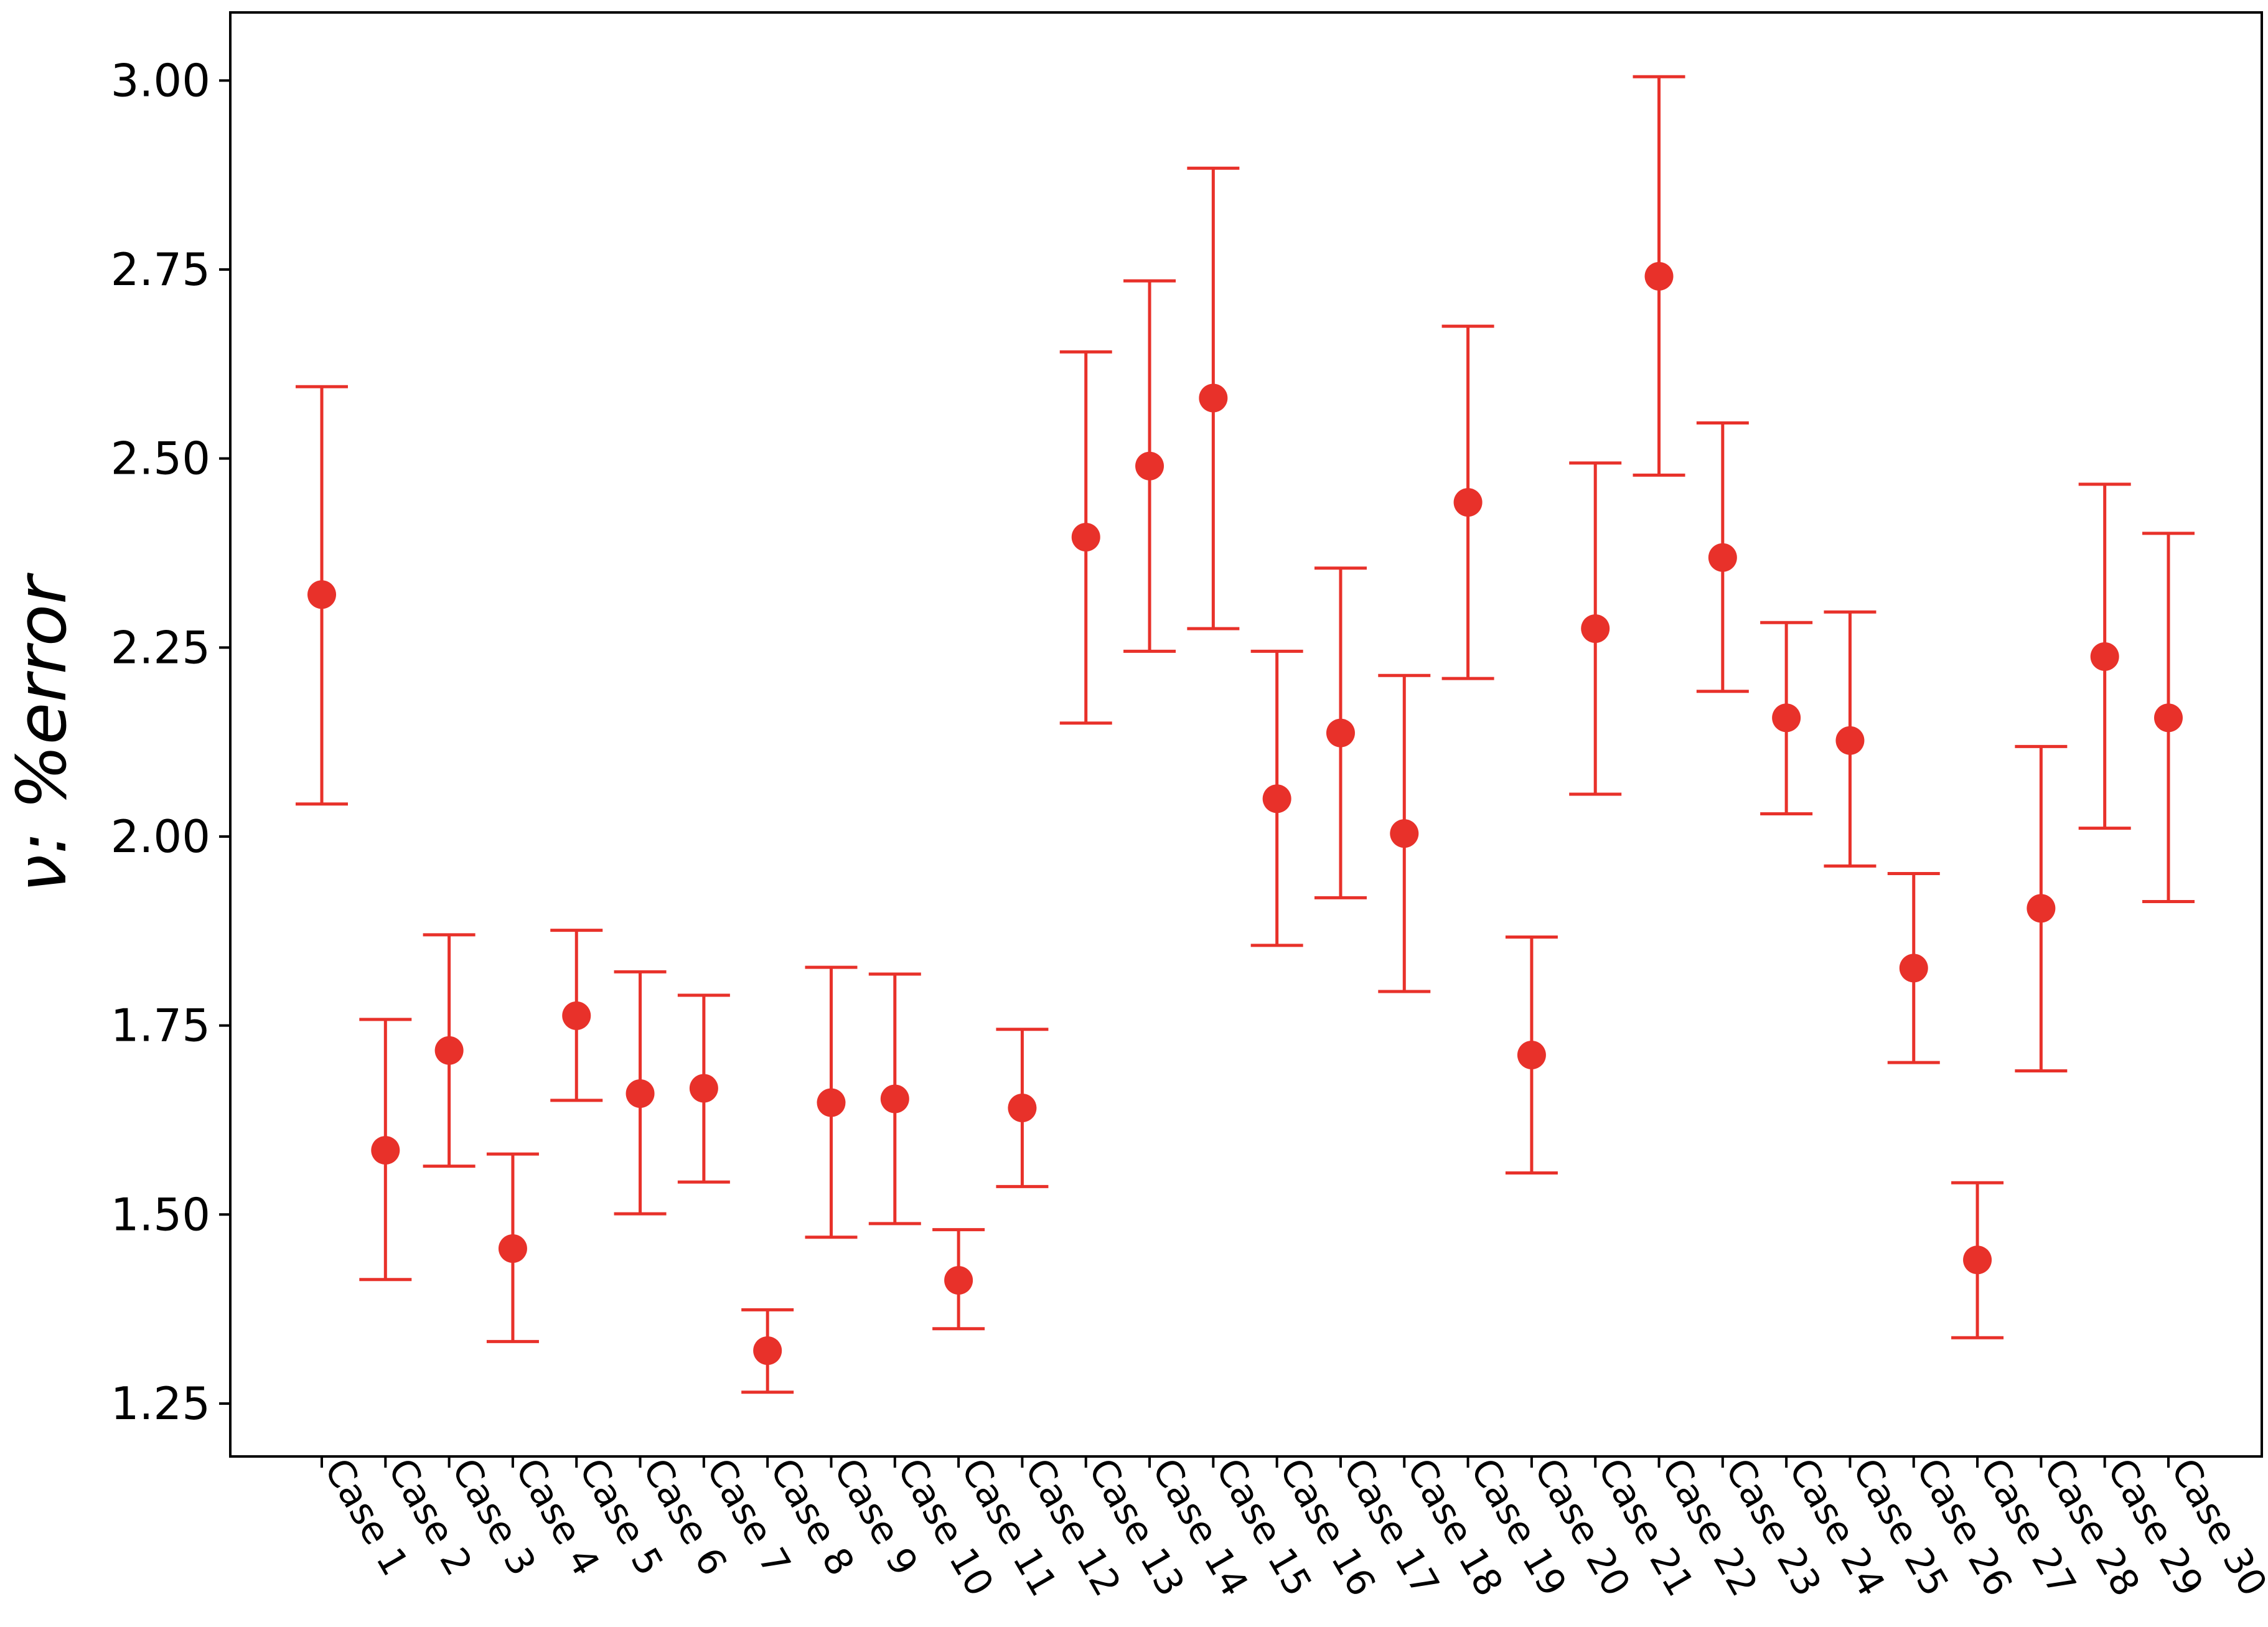 The width and height of the screenshot is (2268, 1627). What do you see at coordinates (160, 1026) in the screenshot?
I see `y-tick-label: 1.75` at bounding box center [160, 1026].